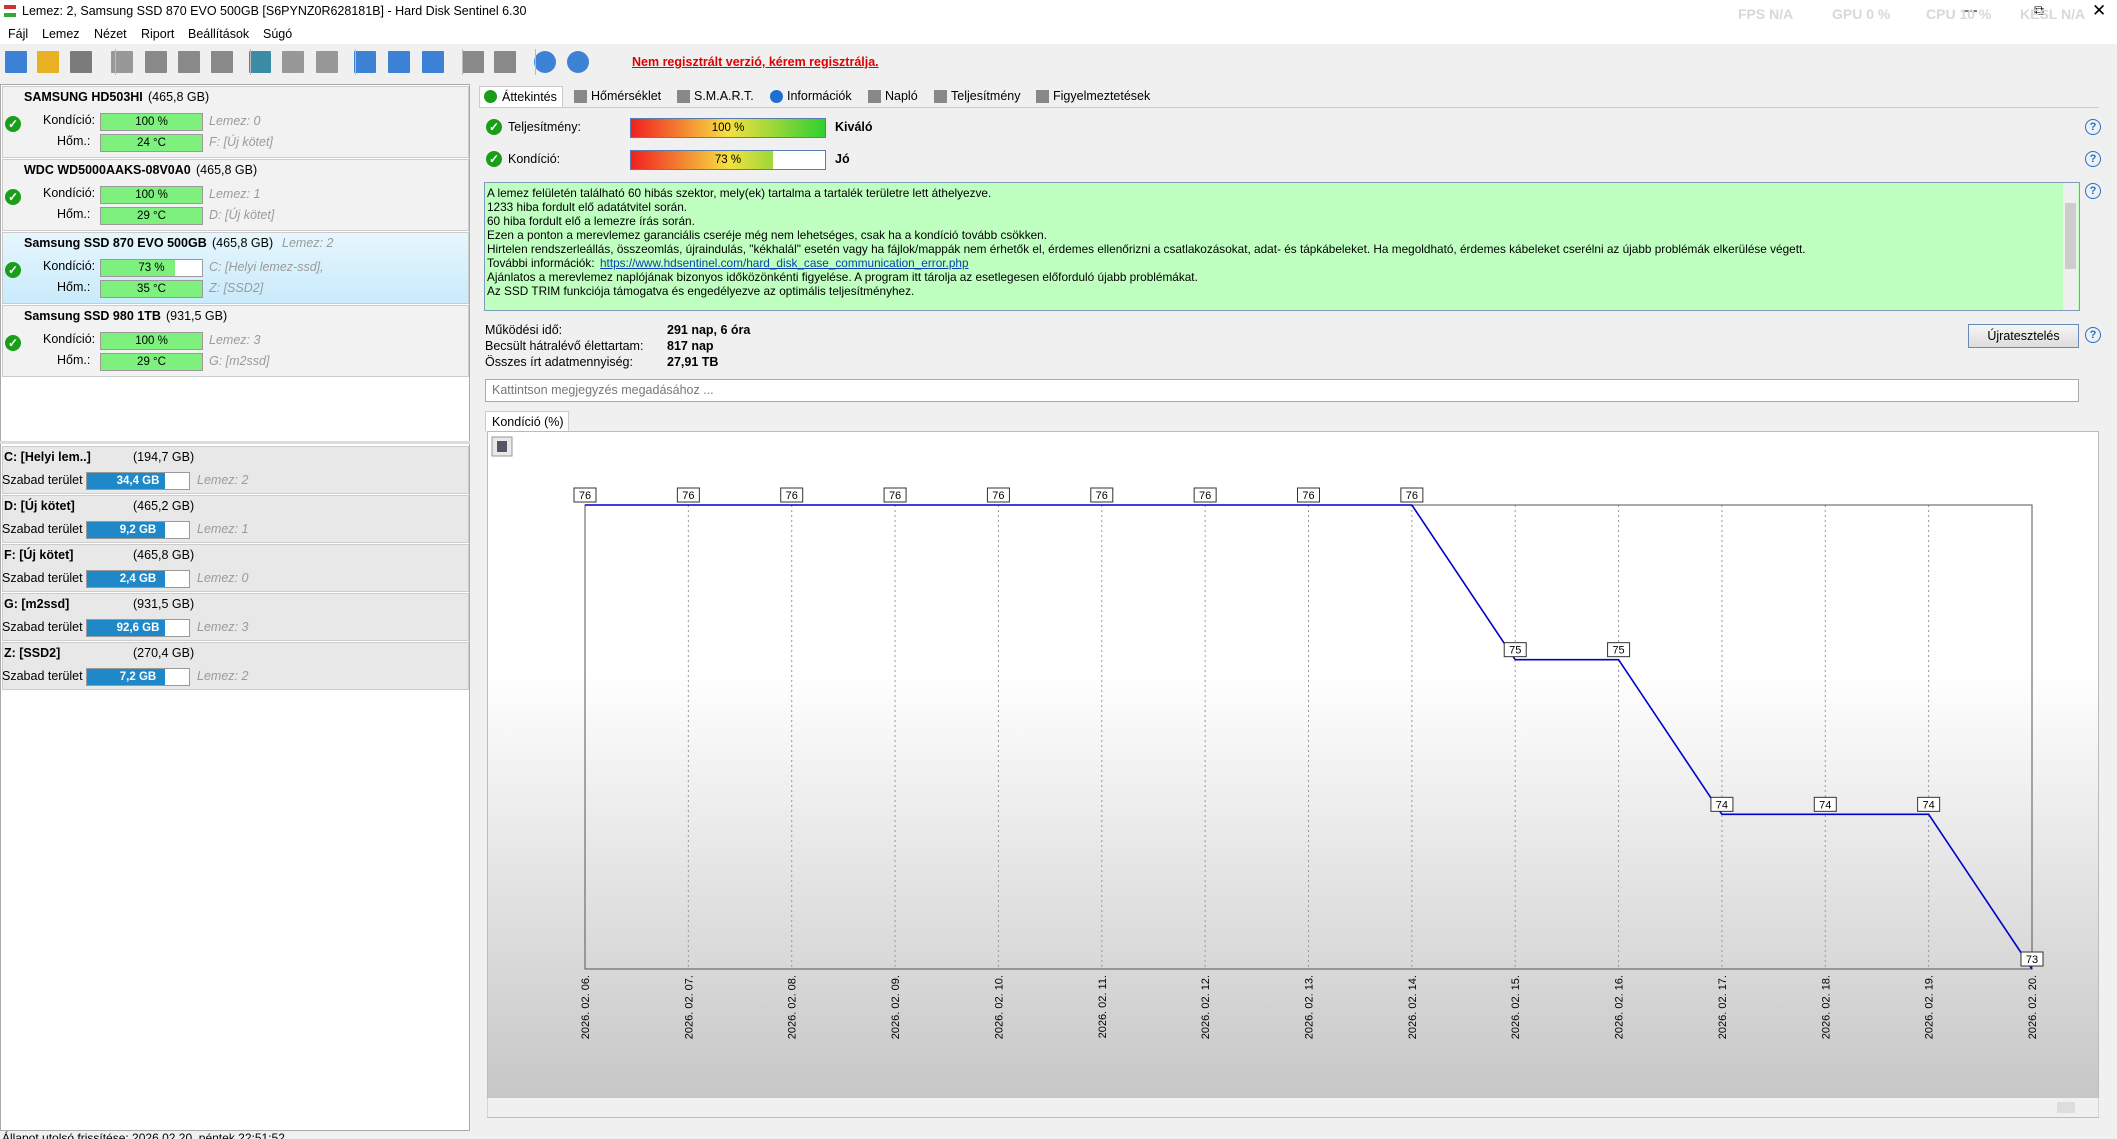 The width and height of the screenshot is (2117, 1139). What do you see at coordinates (164, 506) in the screenshot?
I see `volume-size: (465,2 GB)` at bounding box center [164, 506].